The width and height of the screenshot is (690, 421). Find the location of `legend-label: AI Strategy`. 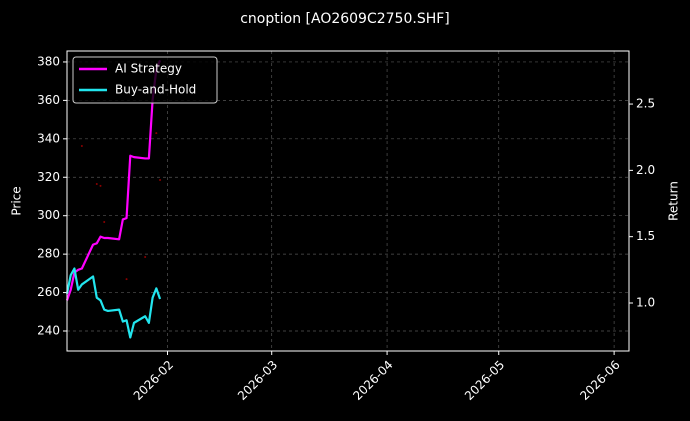

legend-label: AI Strategy is located at coordinates (148, 69).